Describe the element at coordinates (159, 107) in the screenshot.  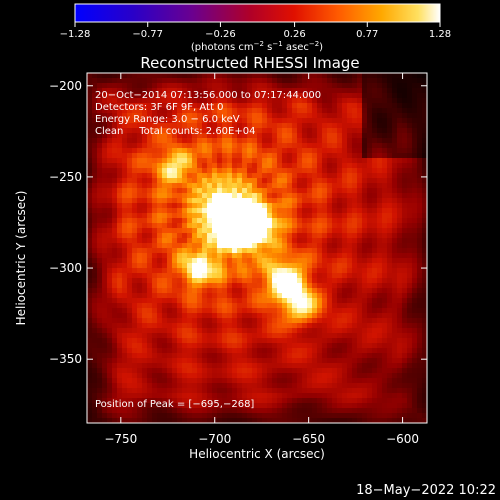
I see `info-line-detectors: Detectors: 3F 6F 9F, Att 0` at that location.